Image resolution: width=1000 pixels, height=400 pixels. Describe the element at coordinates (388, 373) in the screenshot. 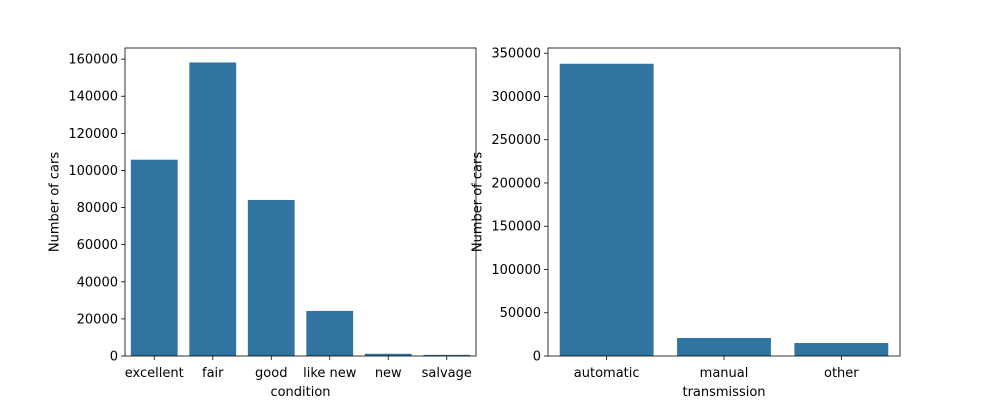

I see `x-tick-label-new: new` at that location.